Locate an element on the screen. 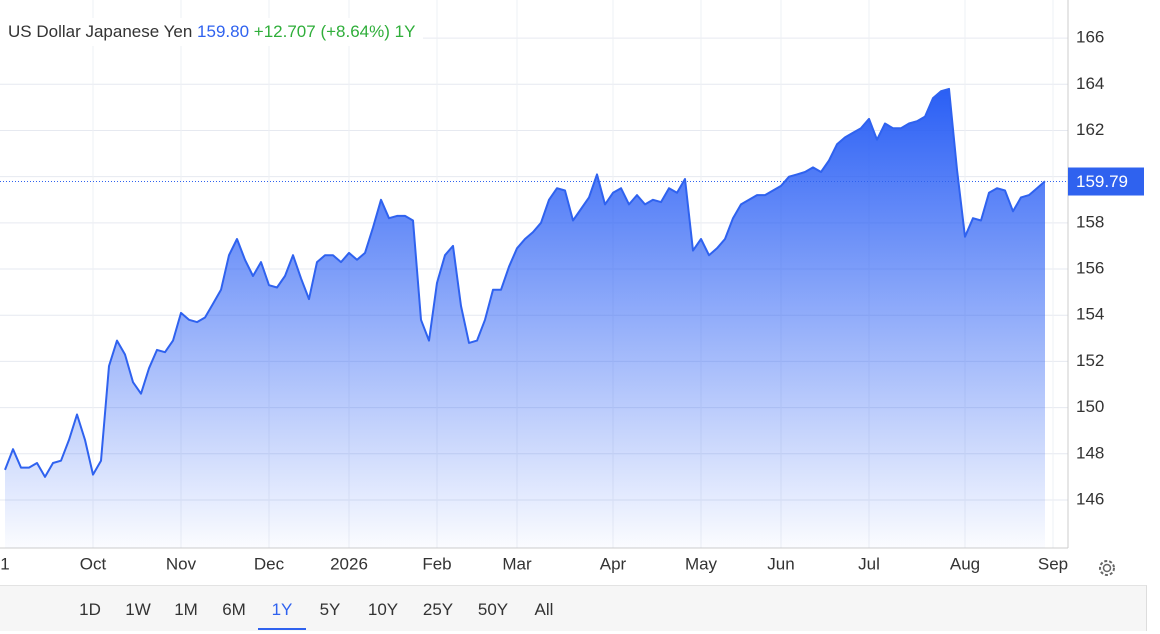  x-tick-label: Feb is located at coordinates (436, 563).